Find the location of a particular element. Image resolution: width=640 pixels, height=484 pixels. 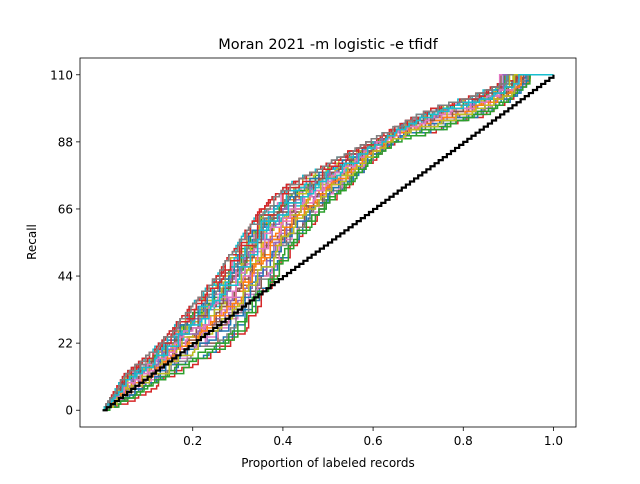

x-axis-label: Proportion of labeled records is located at coordinates (328, 463).